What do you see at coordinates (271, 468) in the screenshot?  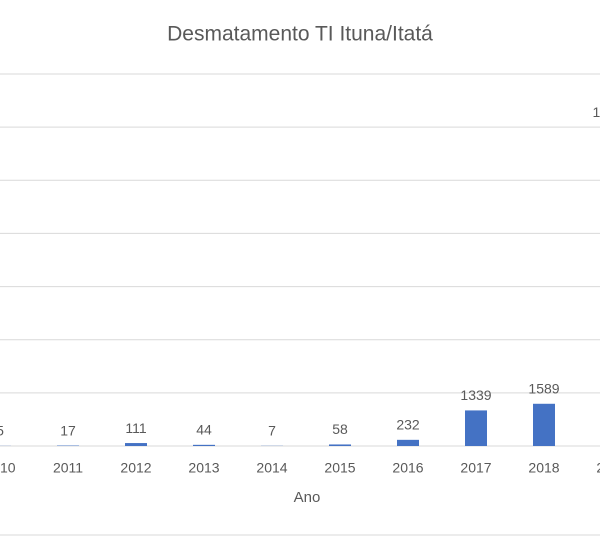 I see `x-tick-label: 2014` at bounding box center [271, 468].